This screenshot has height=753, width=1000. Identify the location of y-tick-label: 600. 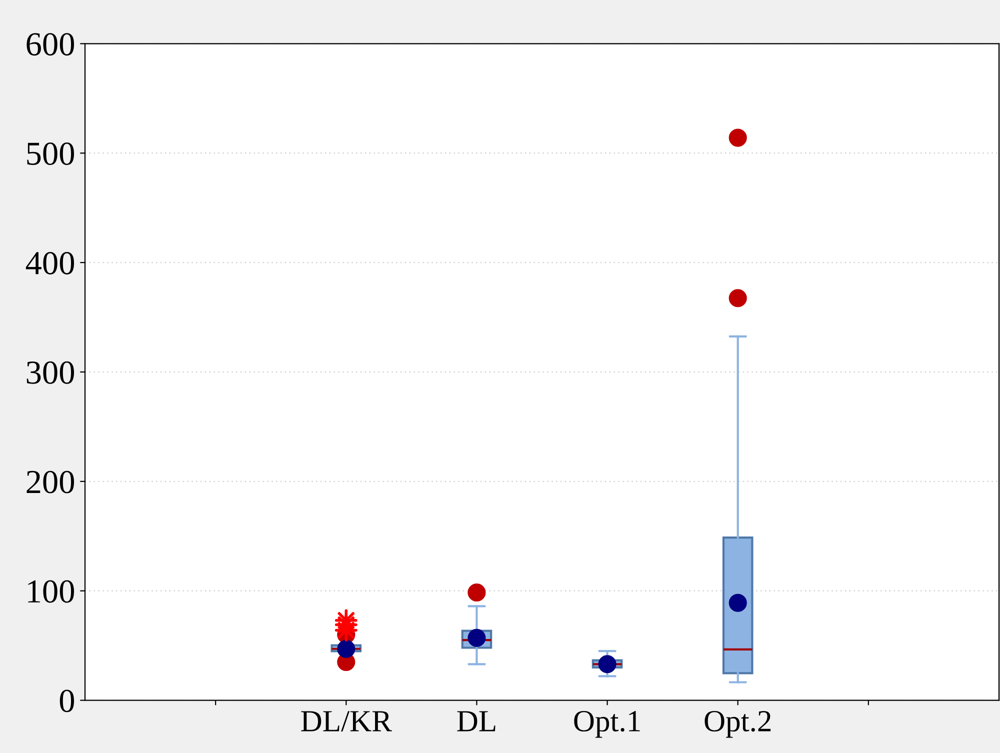
(50, 44).